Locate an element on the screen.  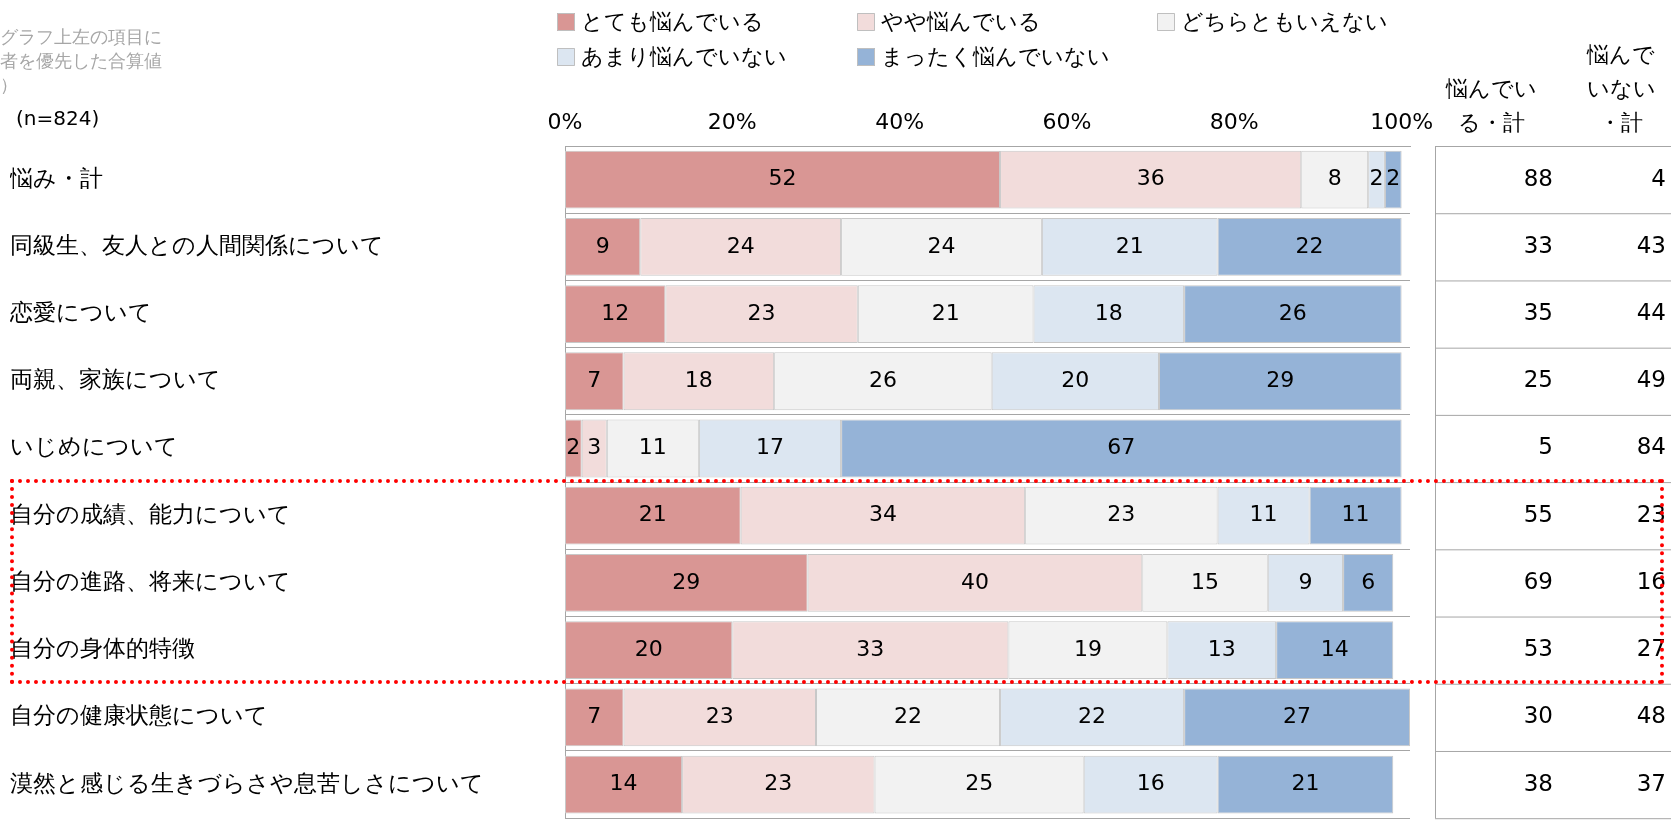
data-label: 25 is located at coordinates (979, 783).